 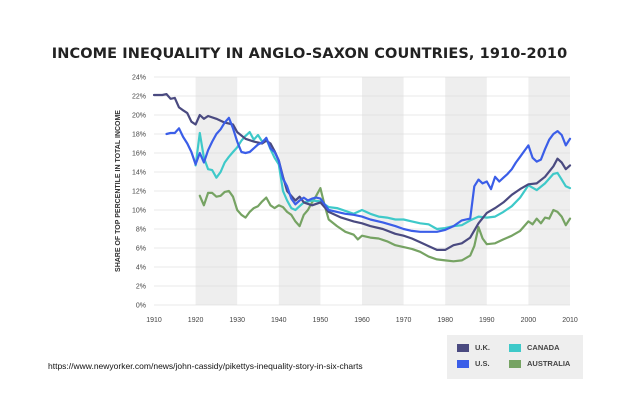 I want to click on y-tick-label: 2%, so click(x=141, y=287).